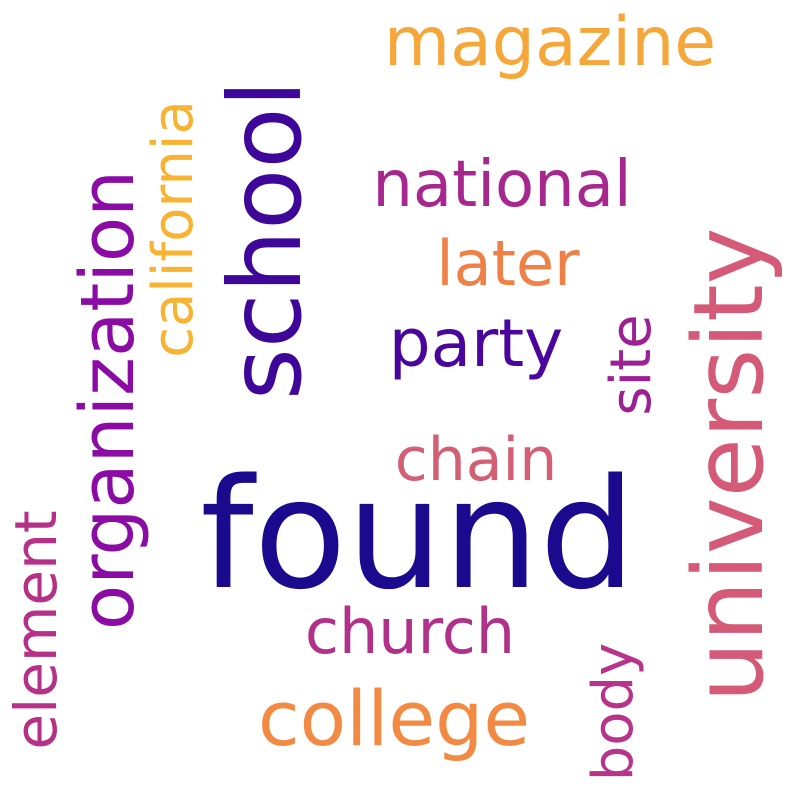 The height and width of the screenshot is (800, 800). What do you see at coordinates (502, 185) in the screenshot?
I see `word-national: national` at bounding box center [502, 185].